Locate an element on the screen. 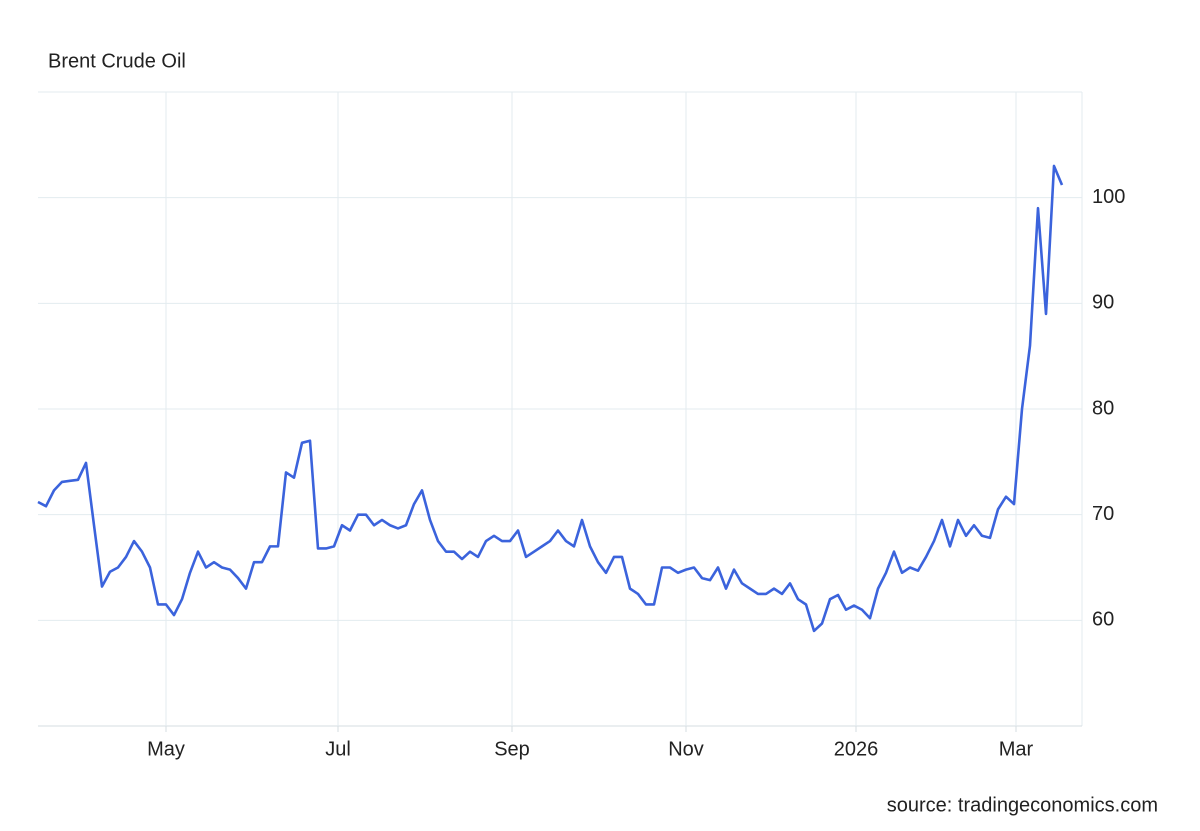 Image resolution: width=1200 pixels, height=831 pixels. x-tick-label: Sep is located at coordinates (512, 749).